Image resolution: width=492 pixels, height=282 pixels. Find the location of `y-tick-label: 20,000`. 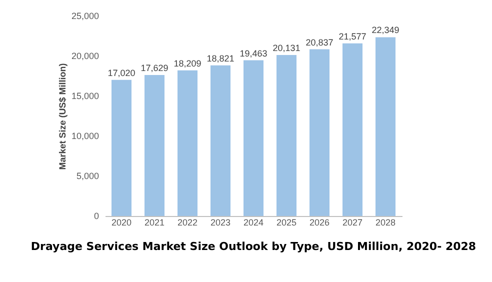

y-tick-label: 20,000 is located at coordinates (85, 56).